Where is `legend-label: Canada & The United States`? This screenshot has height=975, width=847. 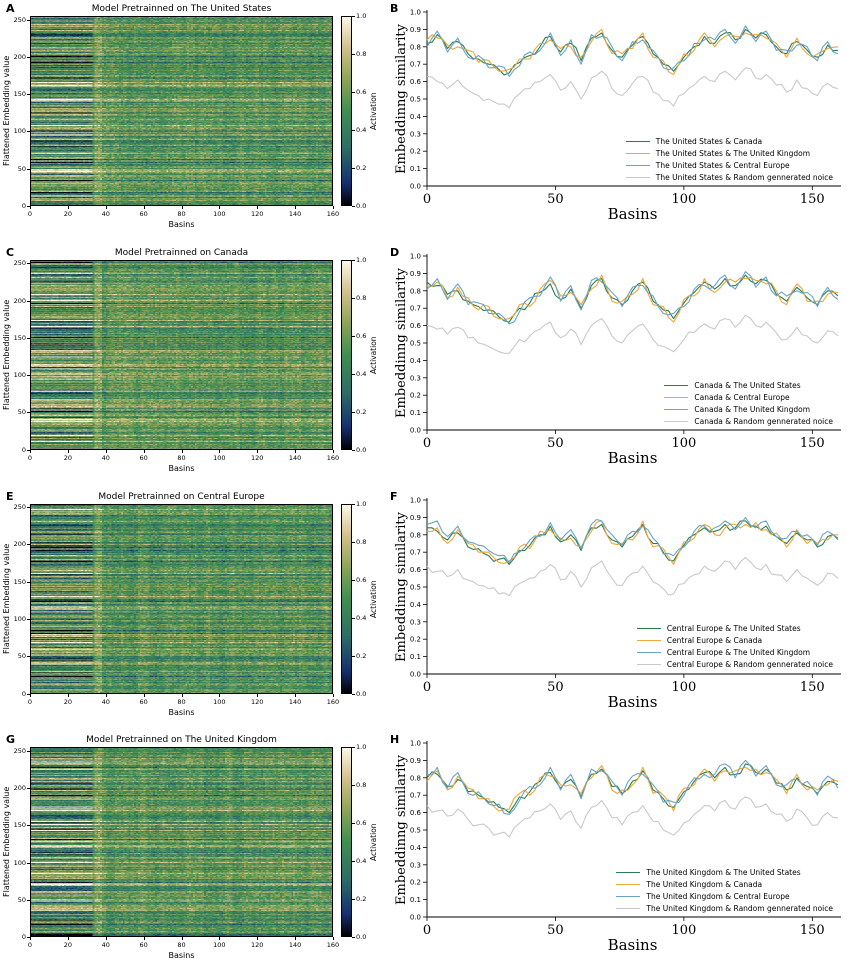
legend-label: Canada & The United States is located at coordinates (747, 385).